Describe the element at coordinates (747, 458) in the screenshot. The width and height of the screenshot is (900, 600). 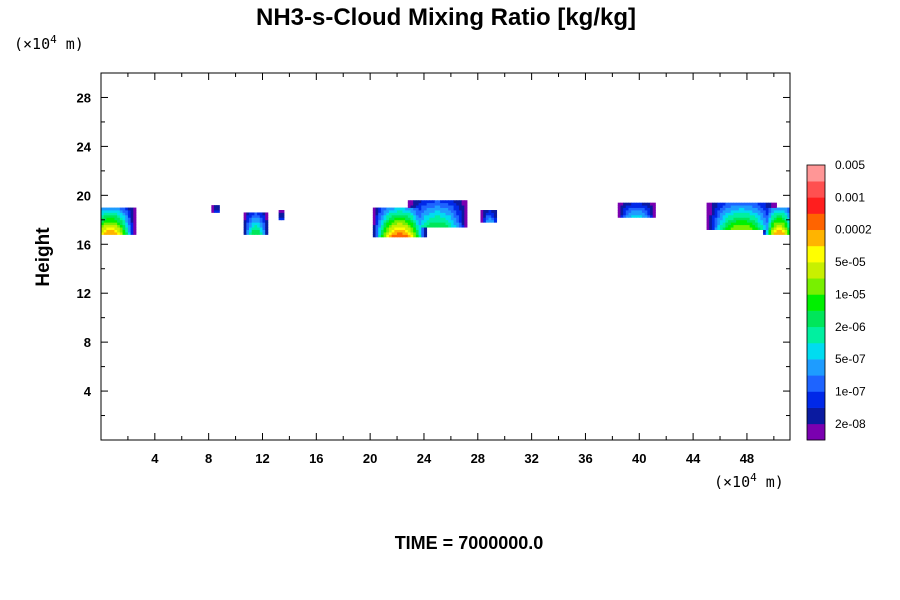
I see `x-tick-label: 48` at that location.